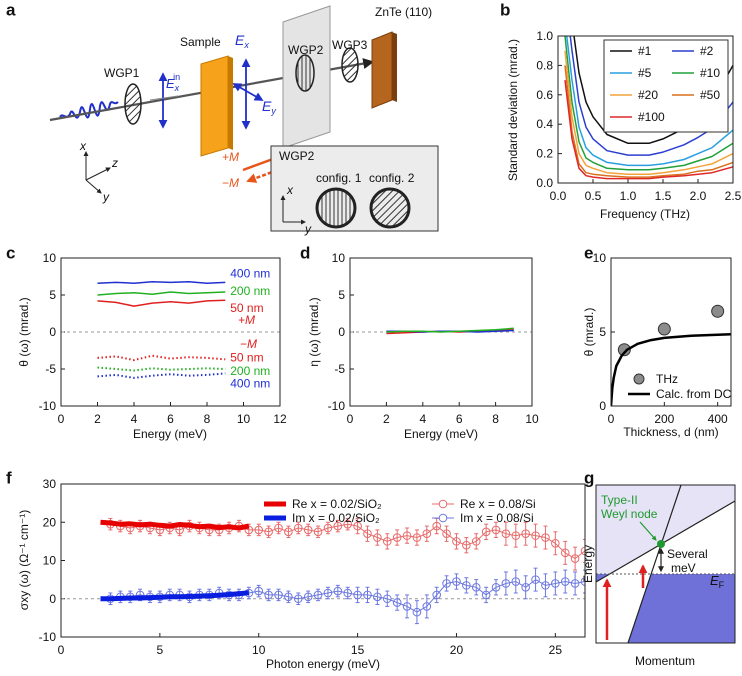 The width and height of the screenshot is (742, 676). What do you see at coordinates (339, 178) in the screenshot?
I see `config1-label: config. 1` at bounding box center [339, 178].